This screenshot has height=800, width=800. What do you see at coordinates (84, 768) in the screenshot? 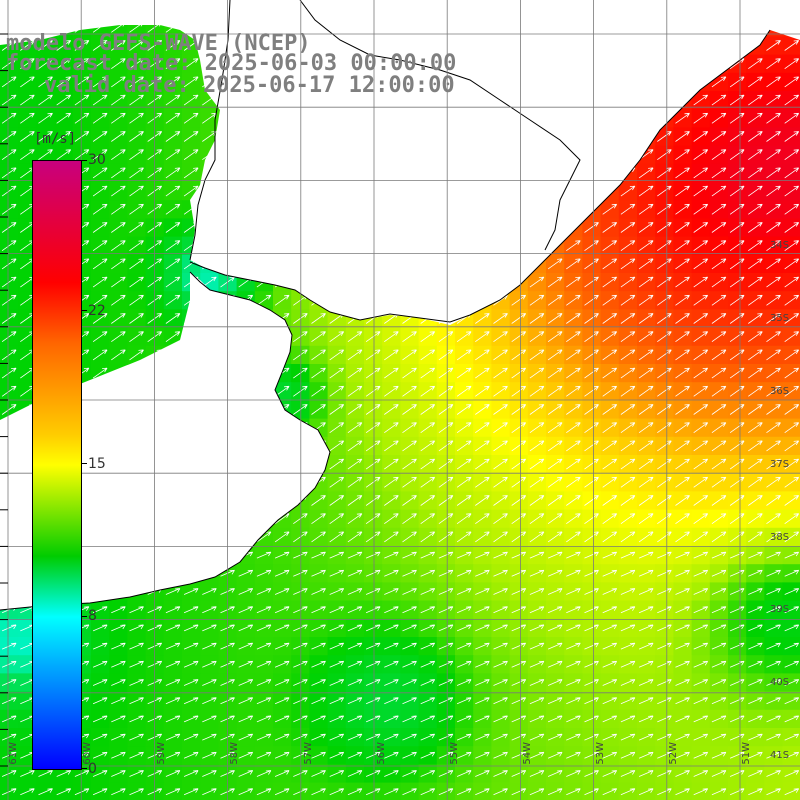
I see `colorbar-tick` at bounding box center [84, 768].